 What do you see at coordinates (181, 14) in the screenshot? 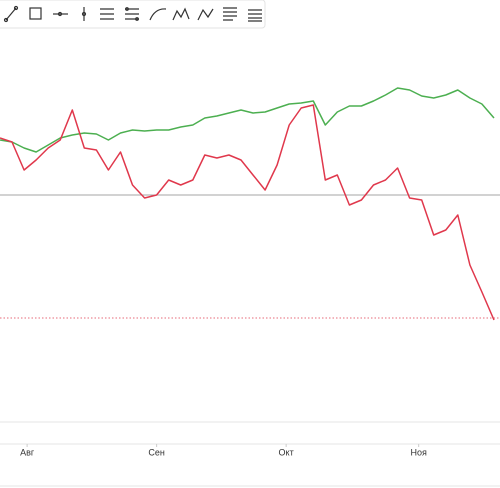
I see `tool-elliott` at bounding box center [181, 14].